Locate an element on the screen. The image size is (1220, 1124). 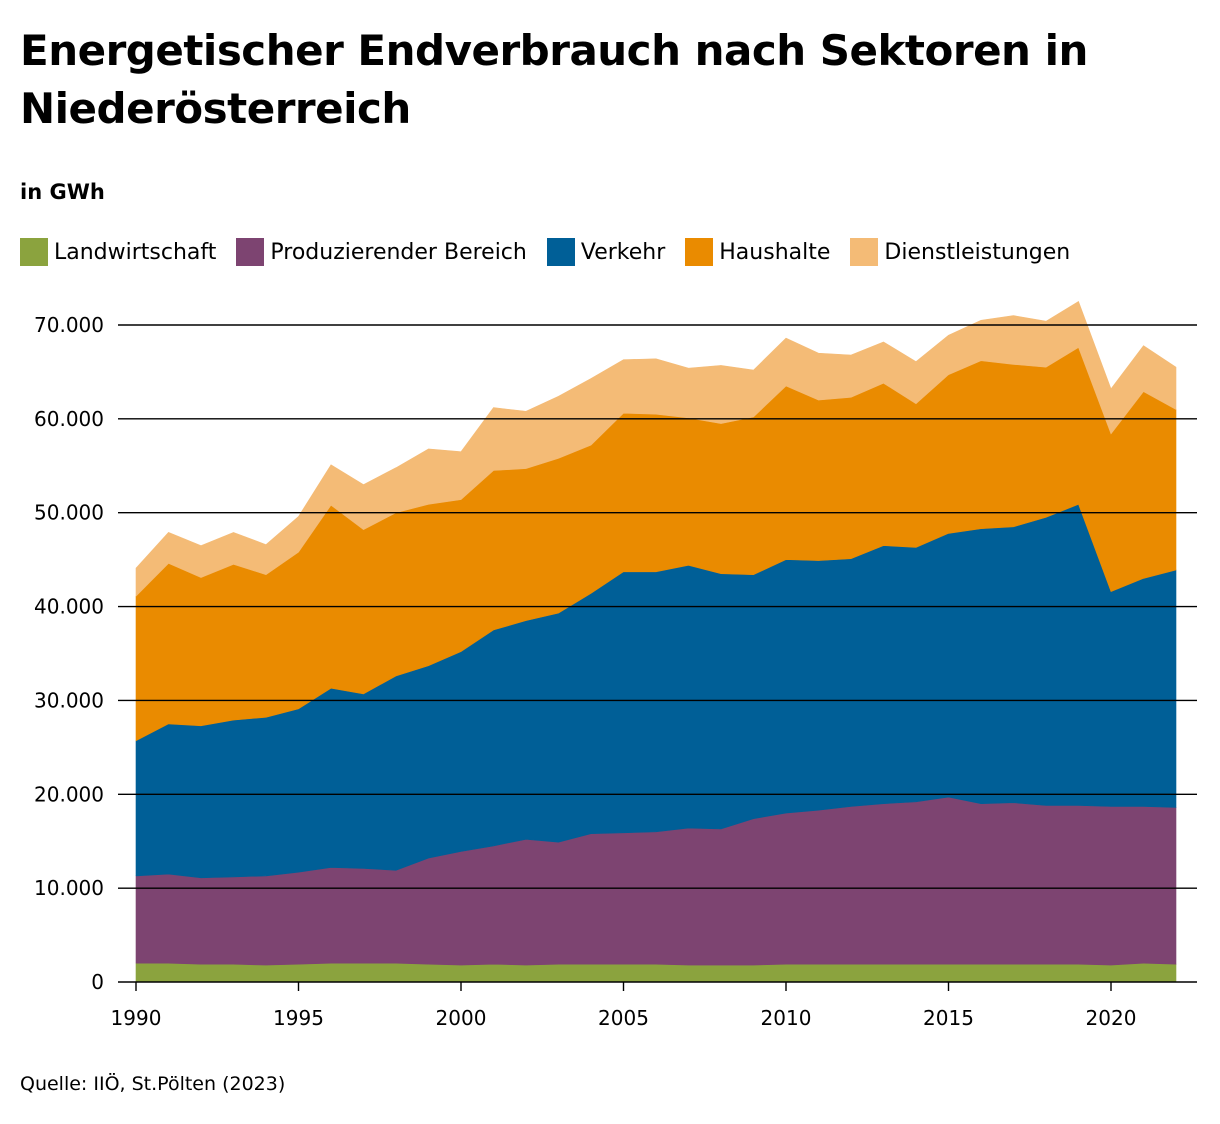
source-note: Quelle: IIÖ, St.Pölten (2023) is located at coordinates (153, 1084).